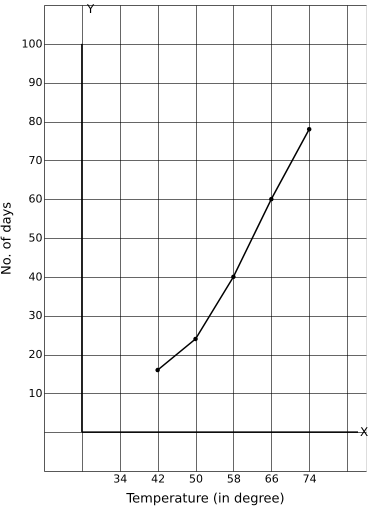 The height and width of the screenshot is (510, 371). I want to click on x-tick-label: 74, so click(309, 479).